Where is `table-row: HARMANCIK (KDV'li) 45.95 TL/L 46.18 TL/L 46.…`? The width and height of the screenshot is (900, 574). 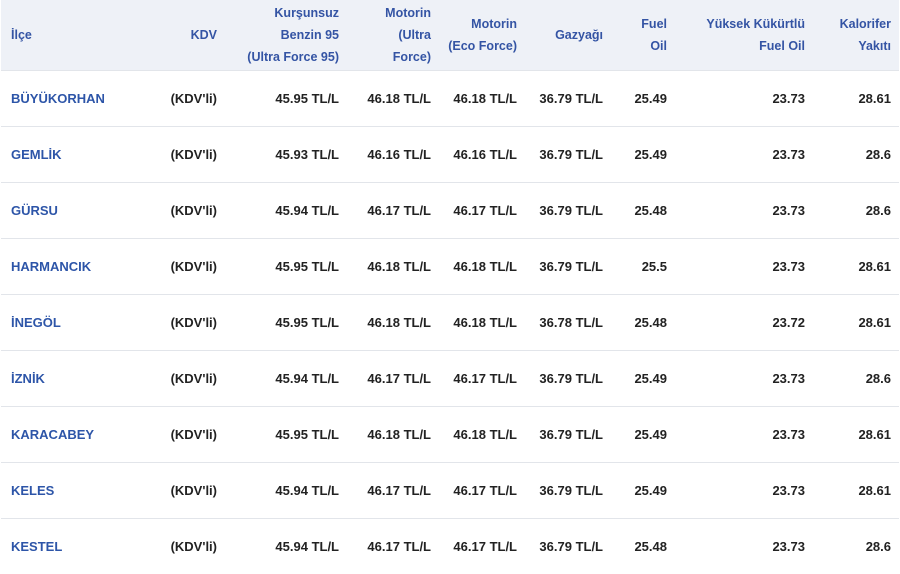 table-row: HARMANCIK (KDV'li) 45.95 TL/L 46.18 TL/L 46.… is located at coordinates (450, 266).